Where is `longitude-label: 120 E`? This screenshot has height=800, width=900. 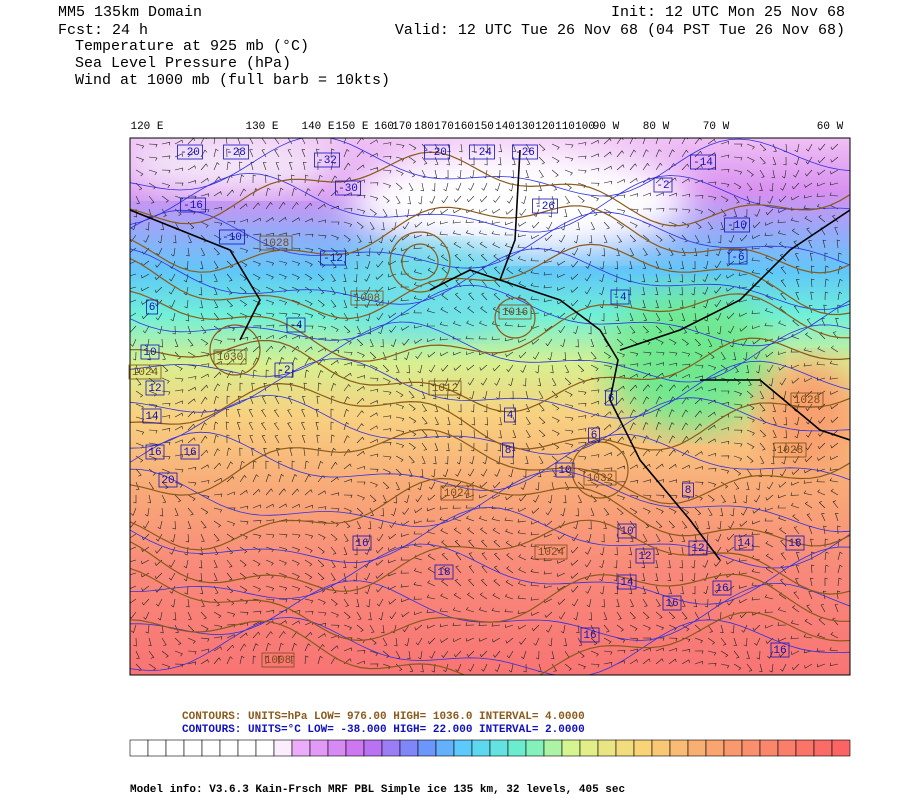
longitude-label: 120 E is located at coordinates (146, 127).